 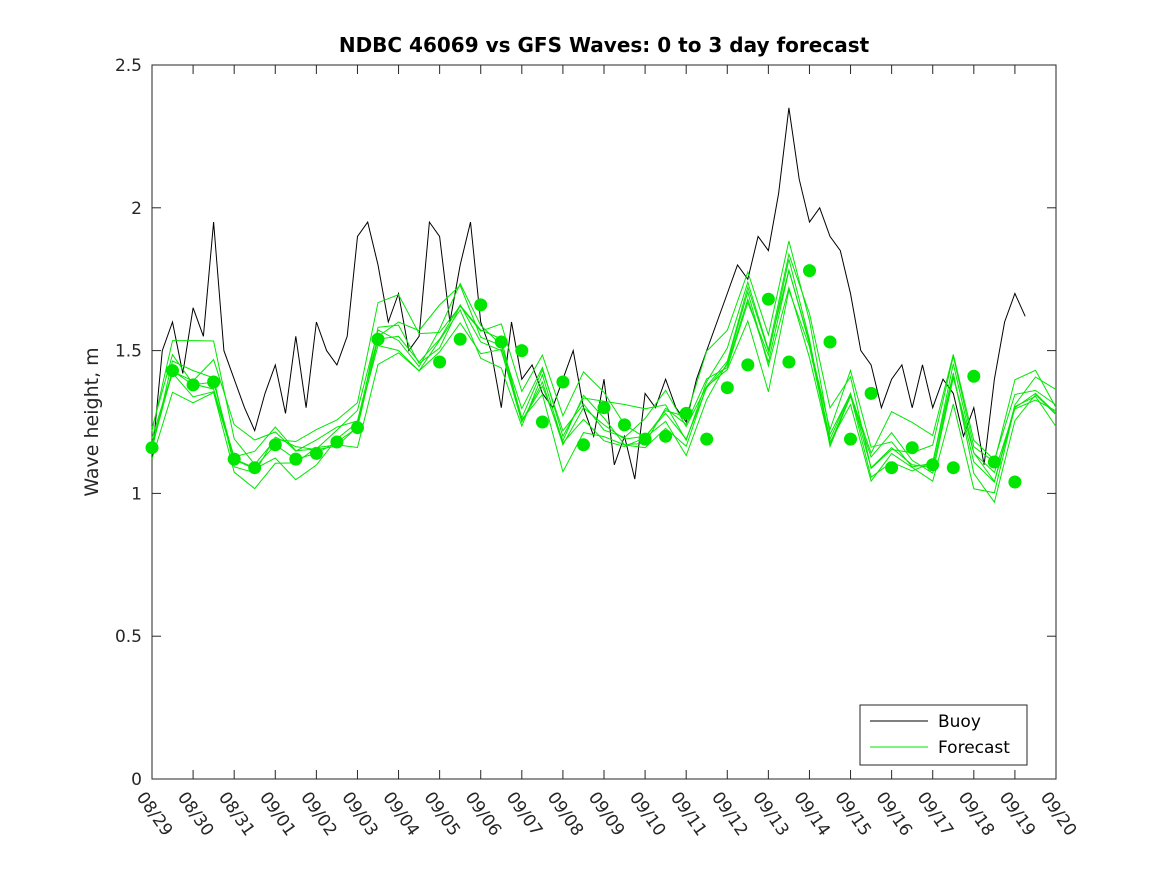 I want to click on legend-box, so click(x=943, y=735).